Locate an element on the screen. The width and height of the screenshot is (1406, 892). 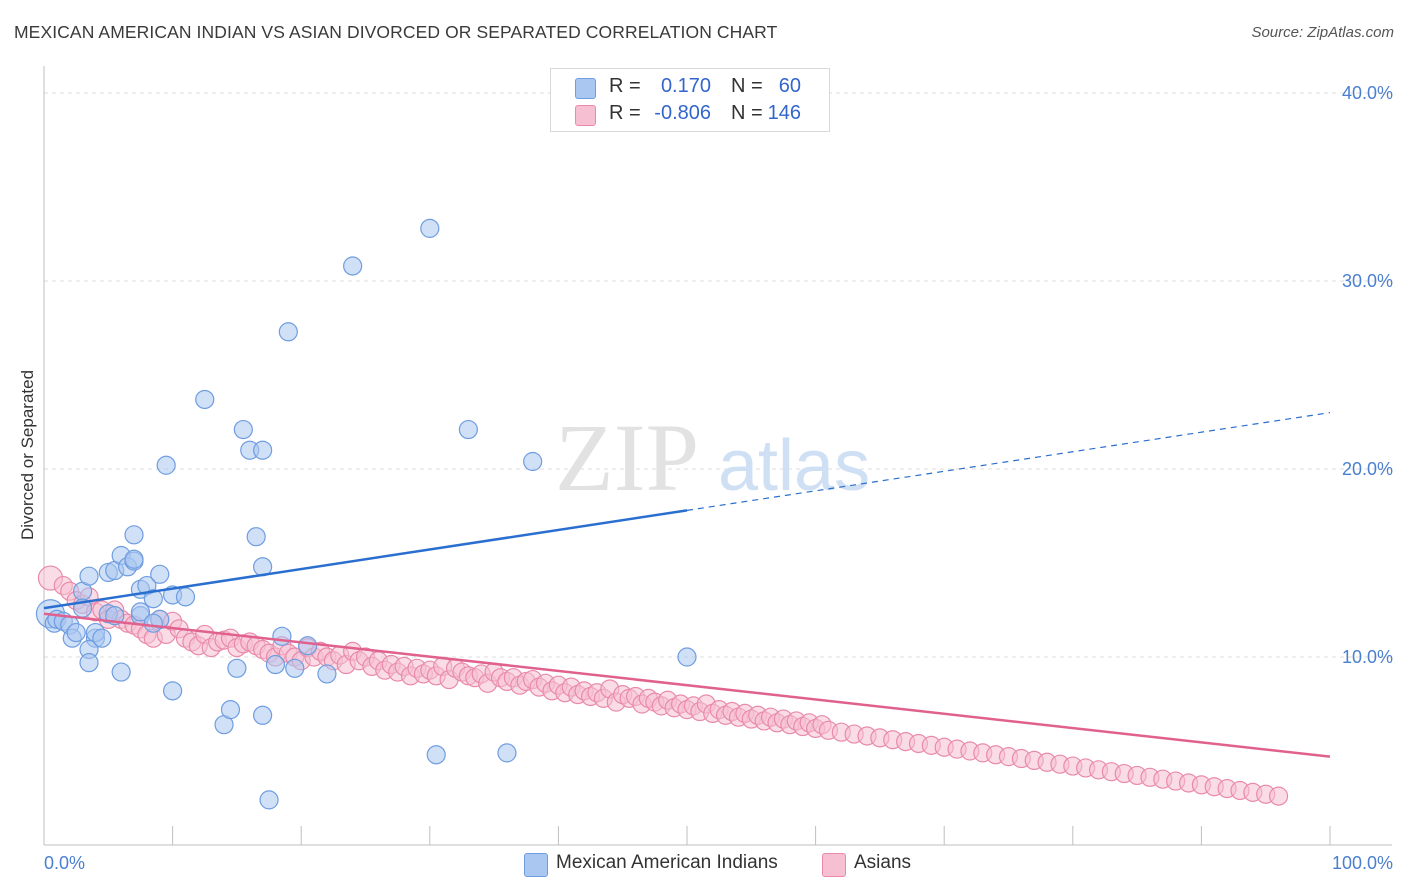
legend-label: Asians is located at coordinates (883, 862).